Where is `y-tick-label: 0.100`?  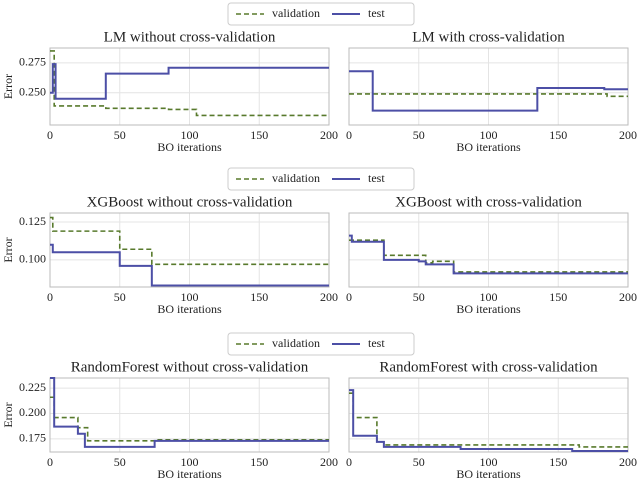
y-tick-label: 0.100 is located at coordinates (32, 259).